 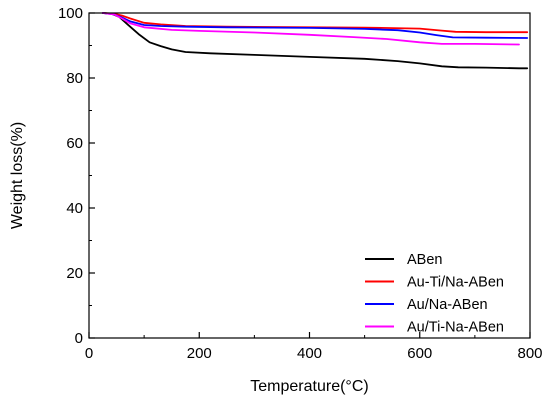 What do you see at coordinates (424, 260) in the screenshot?
I see `legend-label-1: ABen` at bounding box center [424, 260].